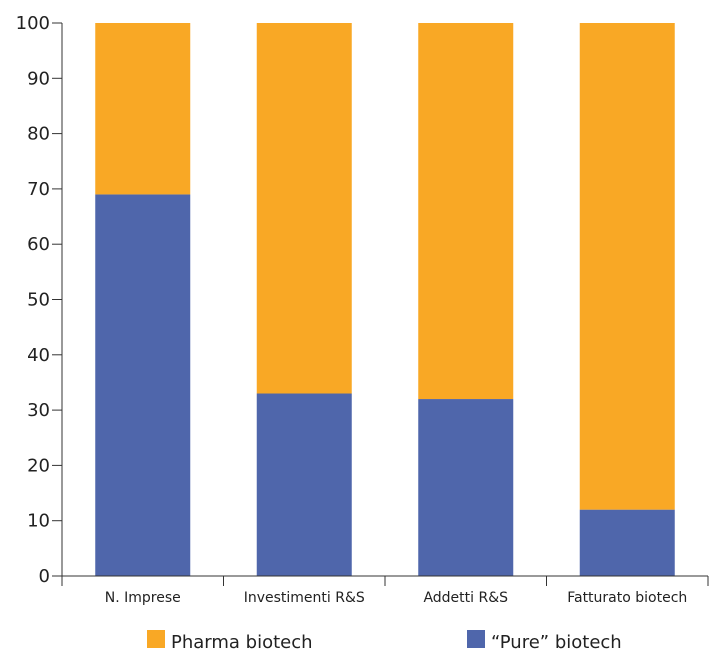 The image size is (710, 655). Describe the element at coordinates (143, 109) in the screenshot. I see `bar-n-imprese-pharma-biotech` at that location.